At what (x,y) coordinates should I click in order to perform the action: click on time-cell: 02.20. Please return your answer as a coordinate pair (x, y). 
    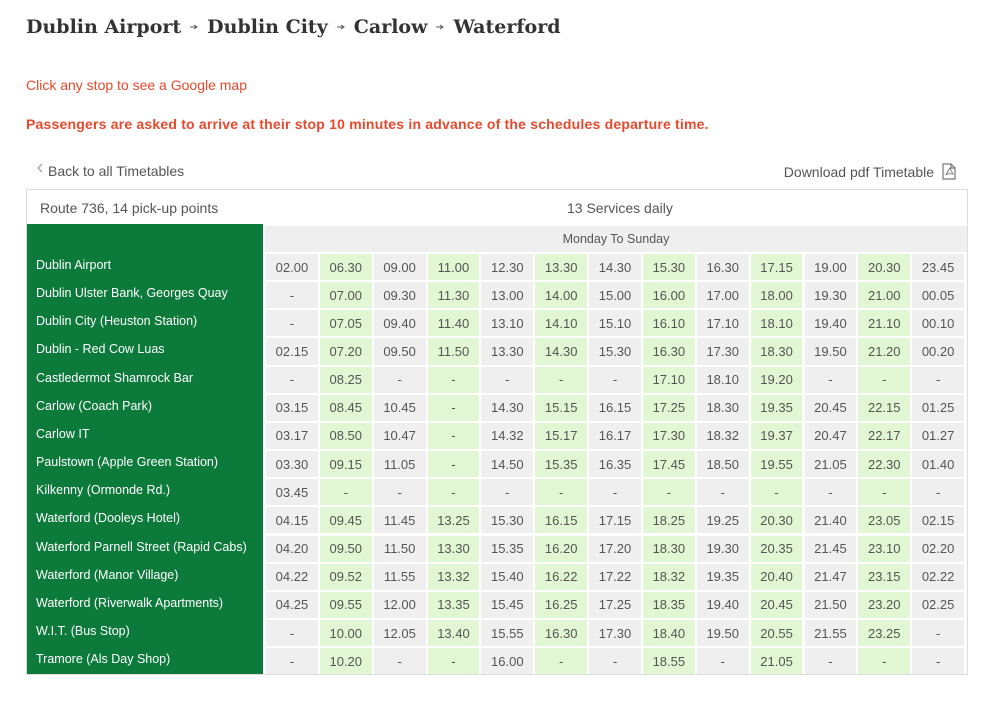
    Looking at the image, I should click on (938, 548).